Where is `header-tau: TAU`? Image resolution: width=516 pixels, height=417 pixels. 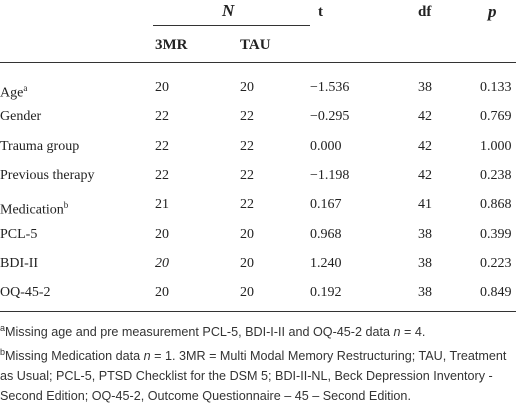
header-tau: TAU is located at coordinates (255, 45).